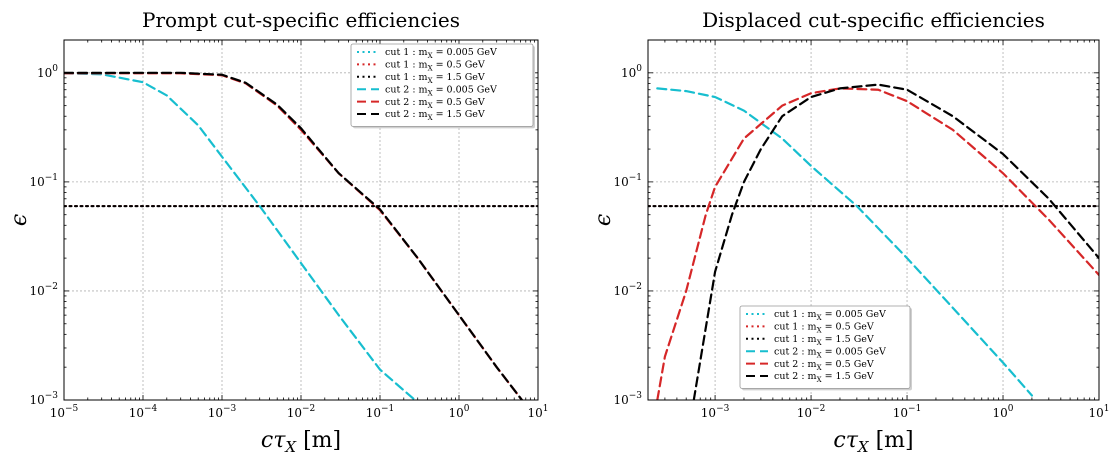 This screenshot has height=458, width=1111. What do you see at coordinates (301, 20) in the screenshot?
I see `chart-title: Prompt cut-specific efficiencies` at bounding box center [301, 20].